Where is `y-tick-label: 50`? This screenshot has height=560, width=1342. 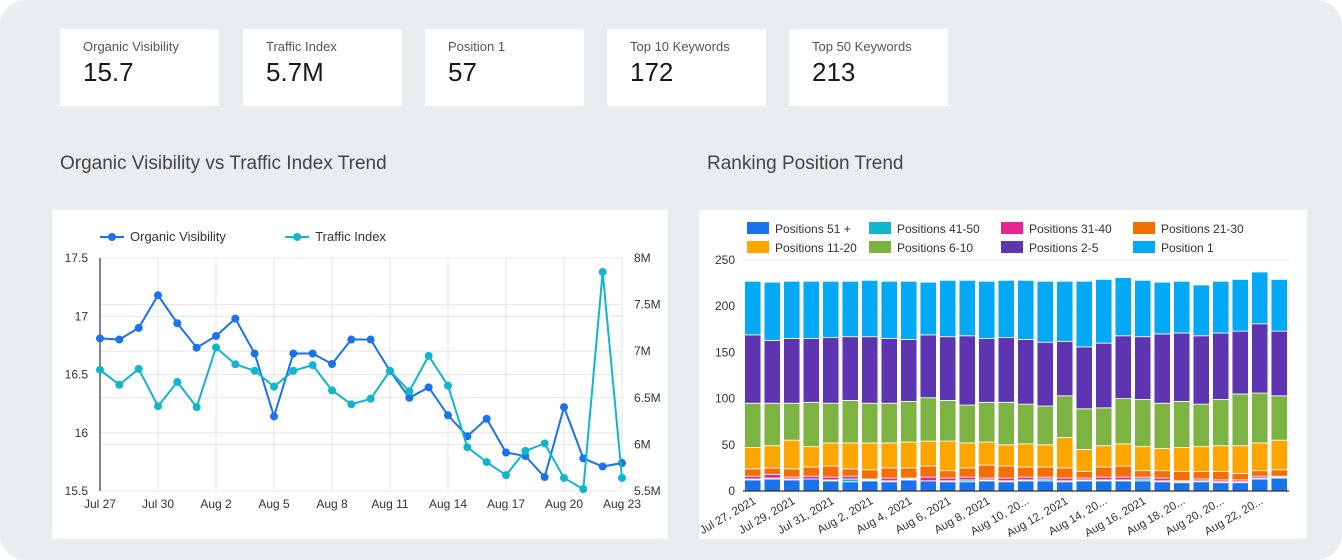
y-tick-label: 50 is located at coordinates (729, 445).